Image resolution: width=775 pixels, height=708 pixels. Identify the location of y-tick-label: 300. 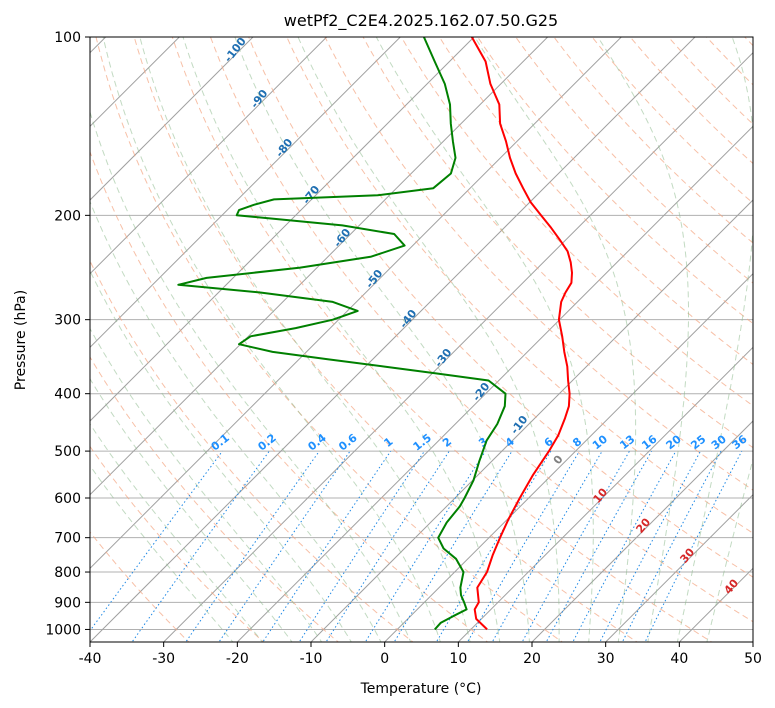
(67, 321).